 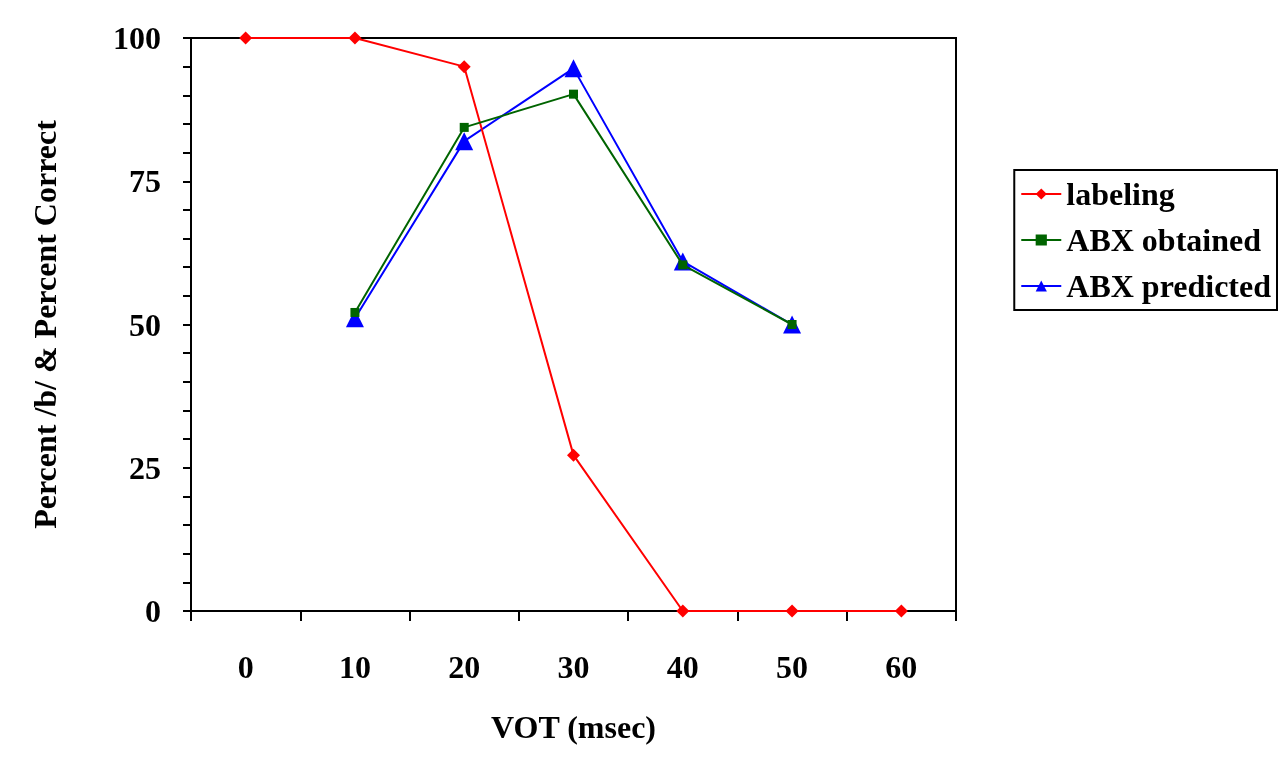 What do you see at coordinates (354, 667) in the screenshot?
I see `x-tick-label: 10` at bounding box center [354, 667].